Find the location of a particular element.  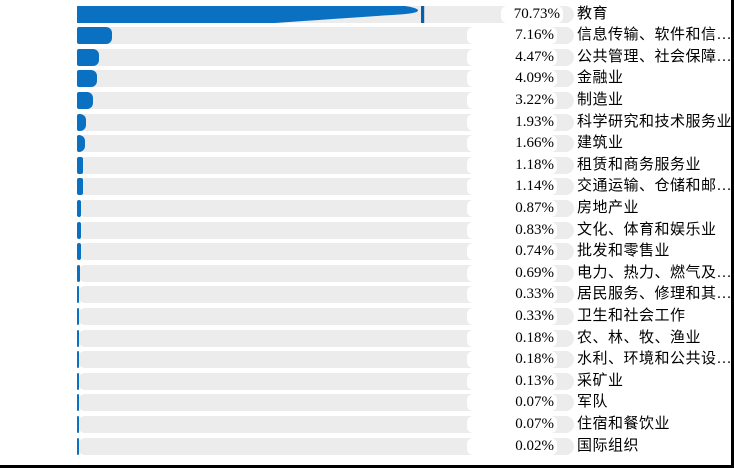

value-chip: 0.74% is located at coordinates (512, 252).